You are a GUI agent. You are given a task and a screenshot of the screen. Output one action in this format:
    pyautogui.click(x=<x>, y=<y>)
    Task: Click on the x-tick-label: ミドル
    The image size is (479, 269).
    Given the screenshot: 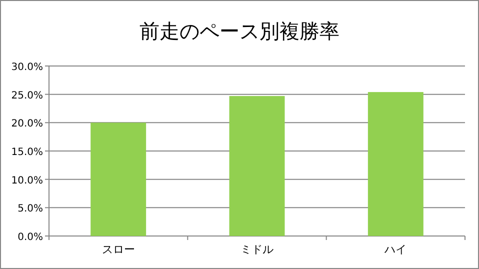 What is the action you would take?
    pyautogui.click(x=257, y=249)
    